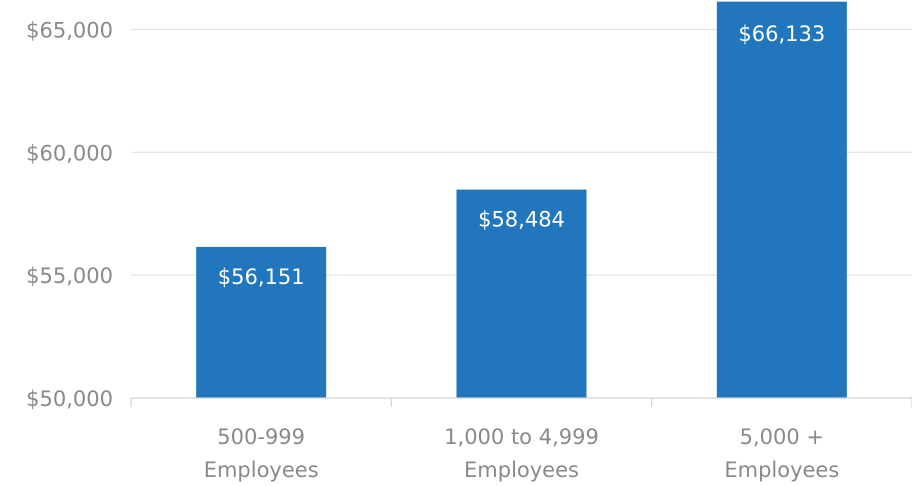  What do you see at coordinates (521, 220) in the screenshot?
I see `data-label: $58,484` at bounding box center [521, 220].